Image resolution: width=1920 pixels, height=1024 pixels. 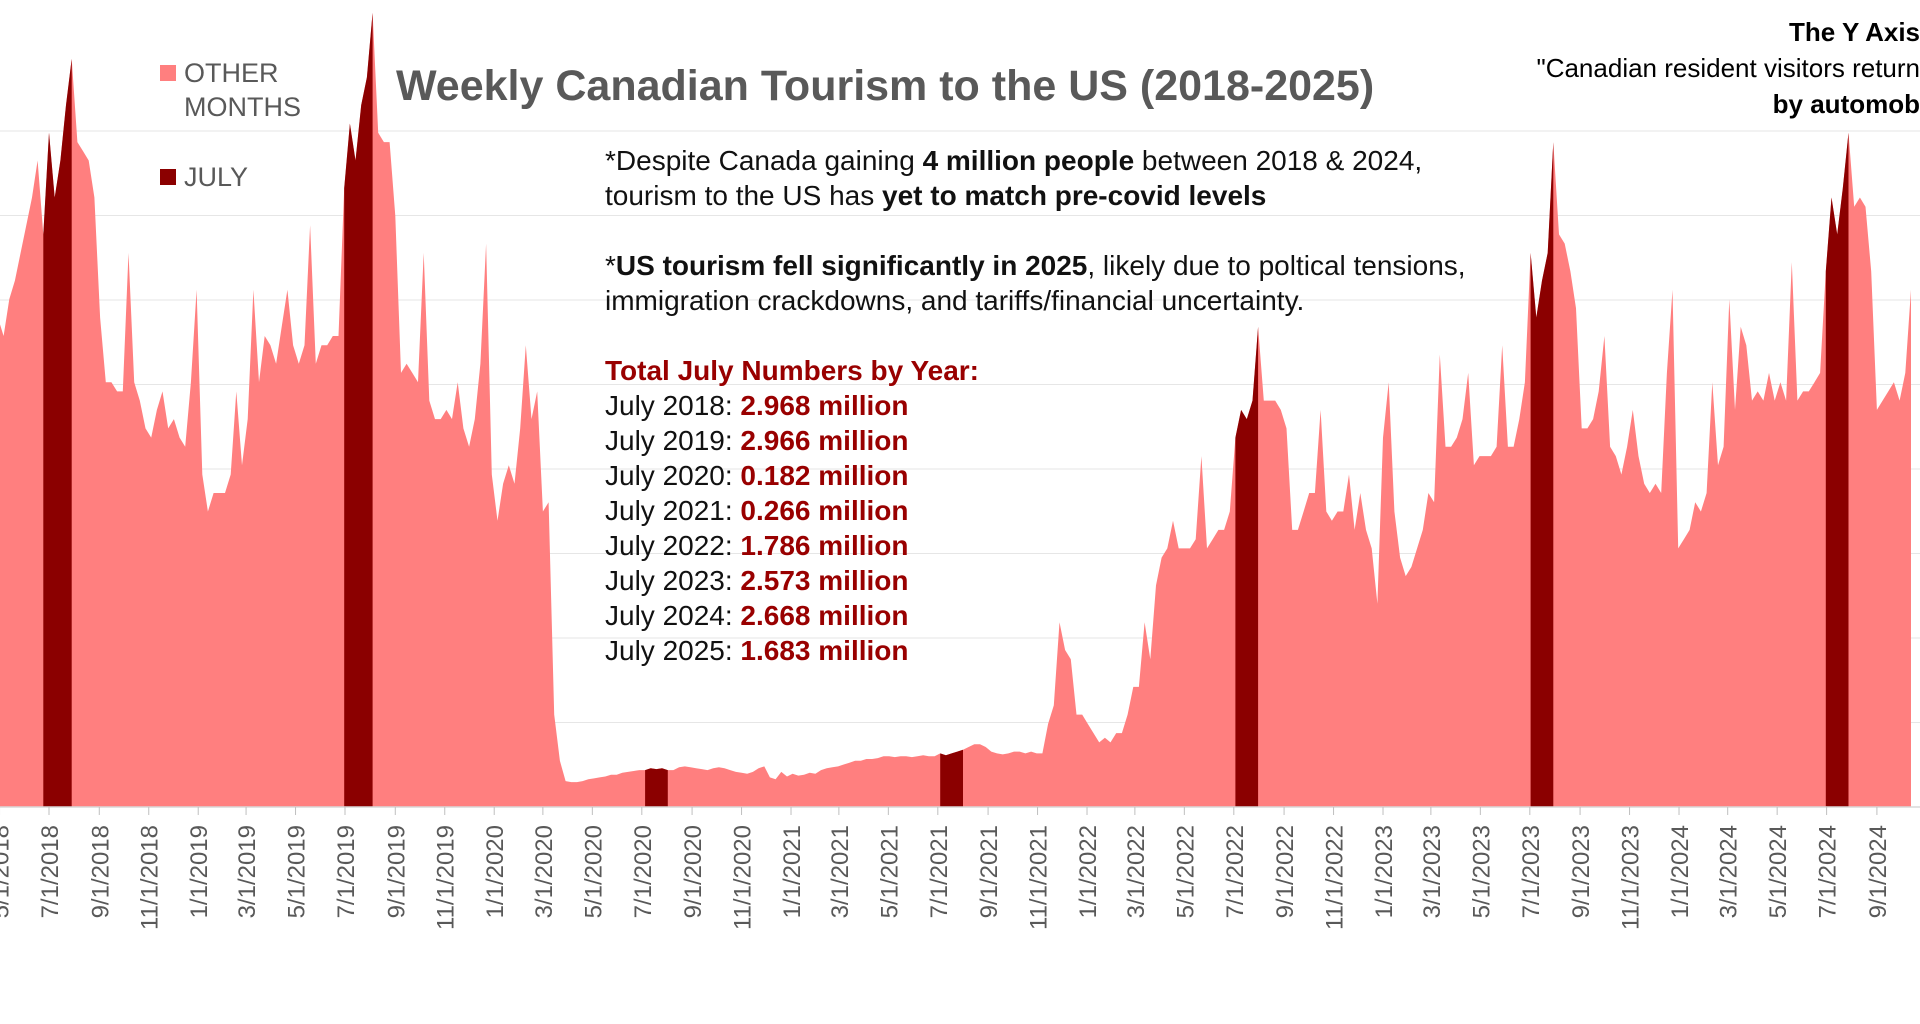 What do you see at coordinates (446, 877) in the screenshot?
I see `x-tick-label: 11/1/2019` at bounding box center [446, 877].